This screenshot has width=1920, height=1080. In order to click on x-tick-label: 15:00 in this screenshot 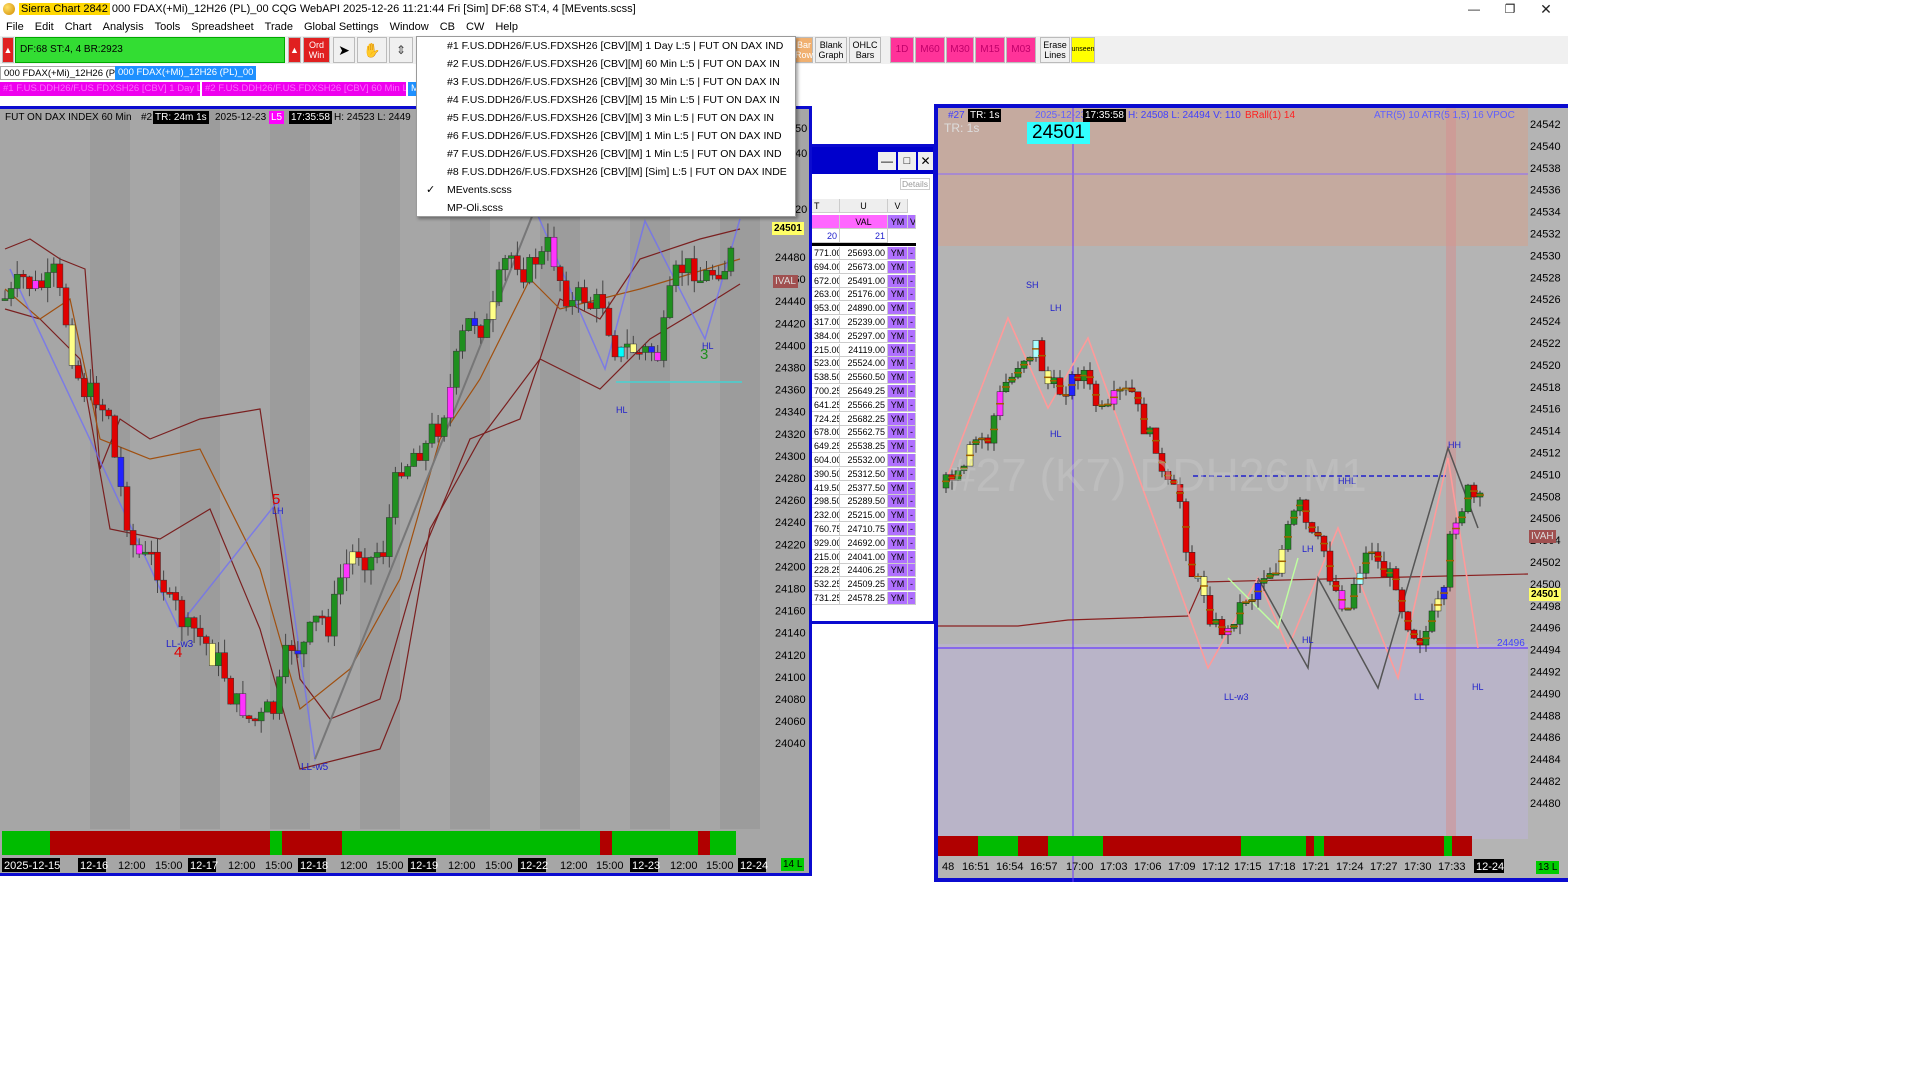, I will do `click(169, 866)`.